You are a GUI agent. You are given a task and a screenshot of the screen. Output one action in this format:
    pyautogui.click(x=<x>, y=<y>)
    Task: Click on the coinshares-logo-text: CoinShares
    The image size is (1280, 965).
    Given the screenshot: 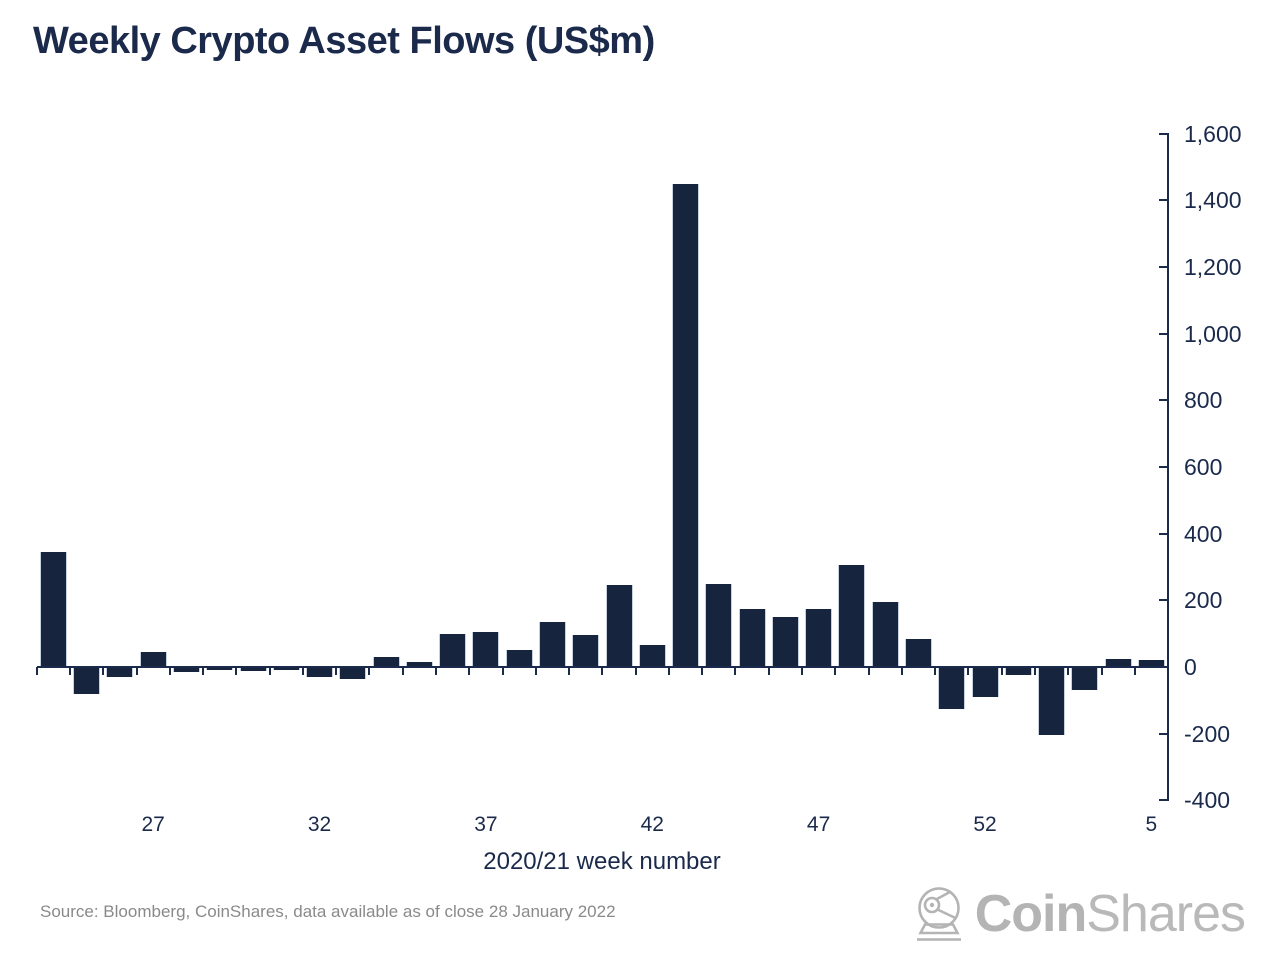 What is the action you would take?
    pyautogui.click(x=1110, y=914)
    